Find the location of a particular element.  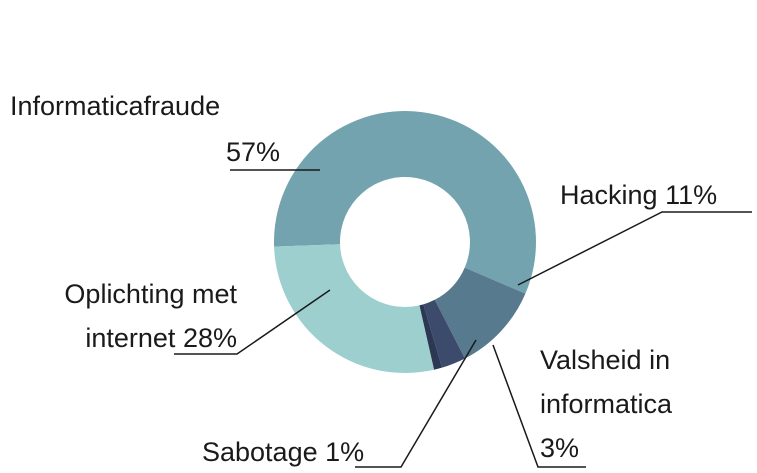

slice-label: Hacking 11% is located at coordinates (638, 195).